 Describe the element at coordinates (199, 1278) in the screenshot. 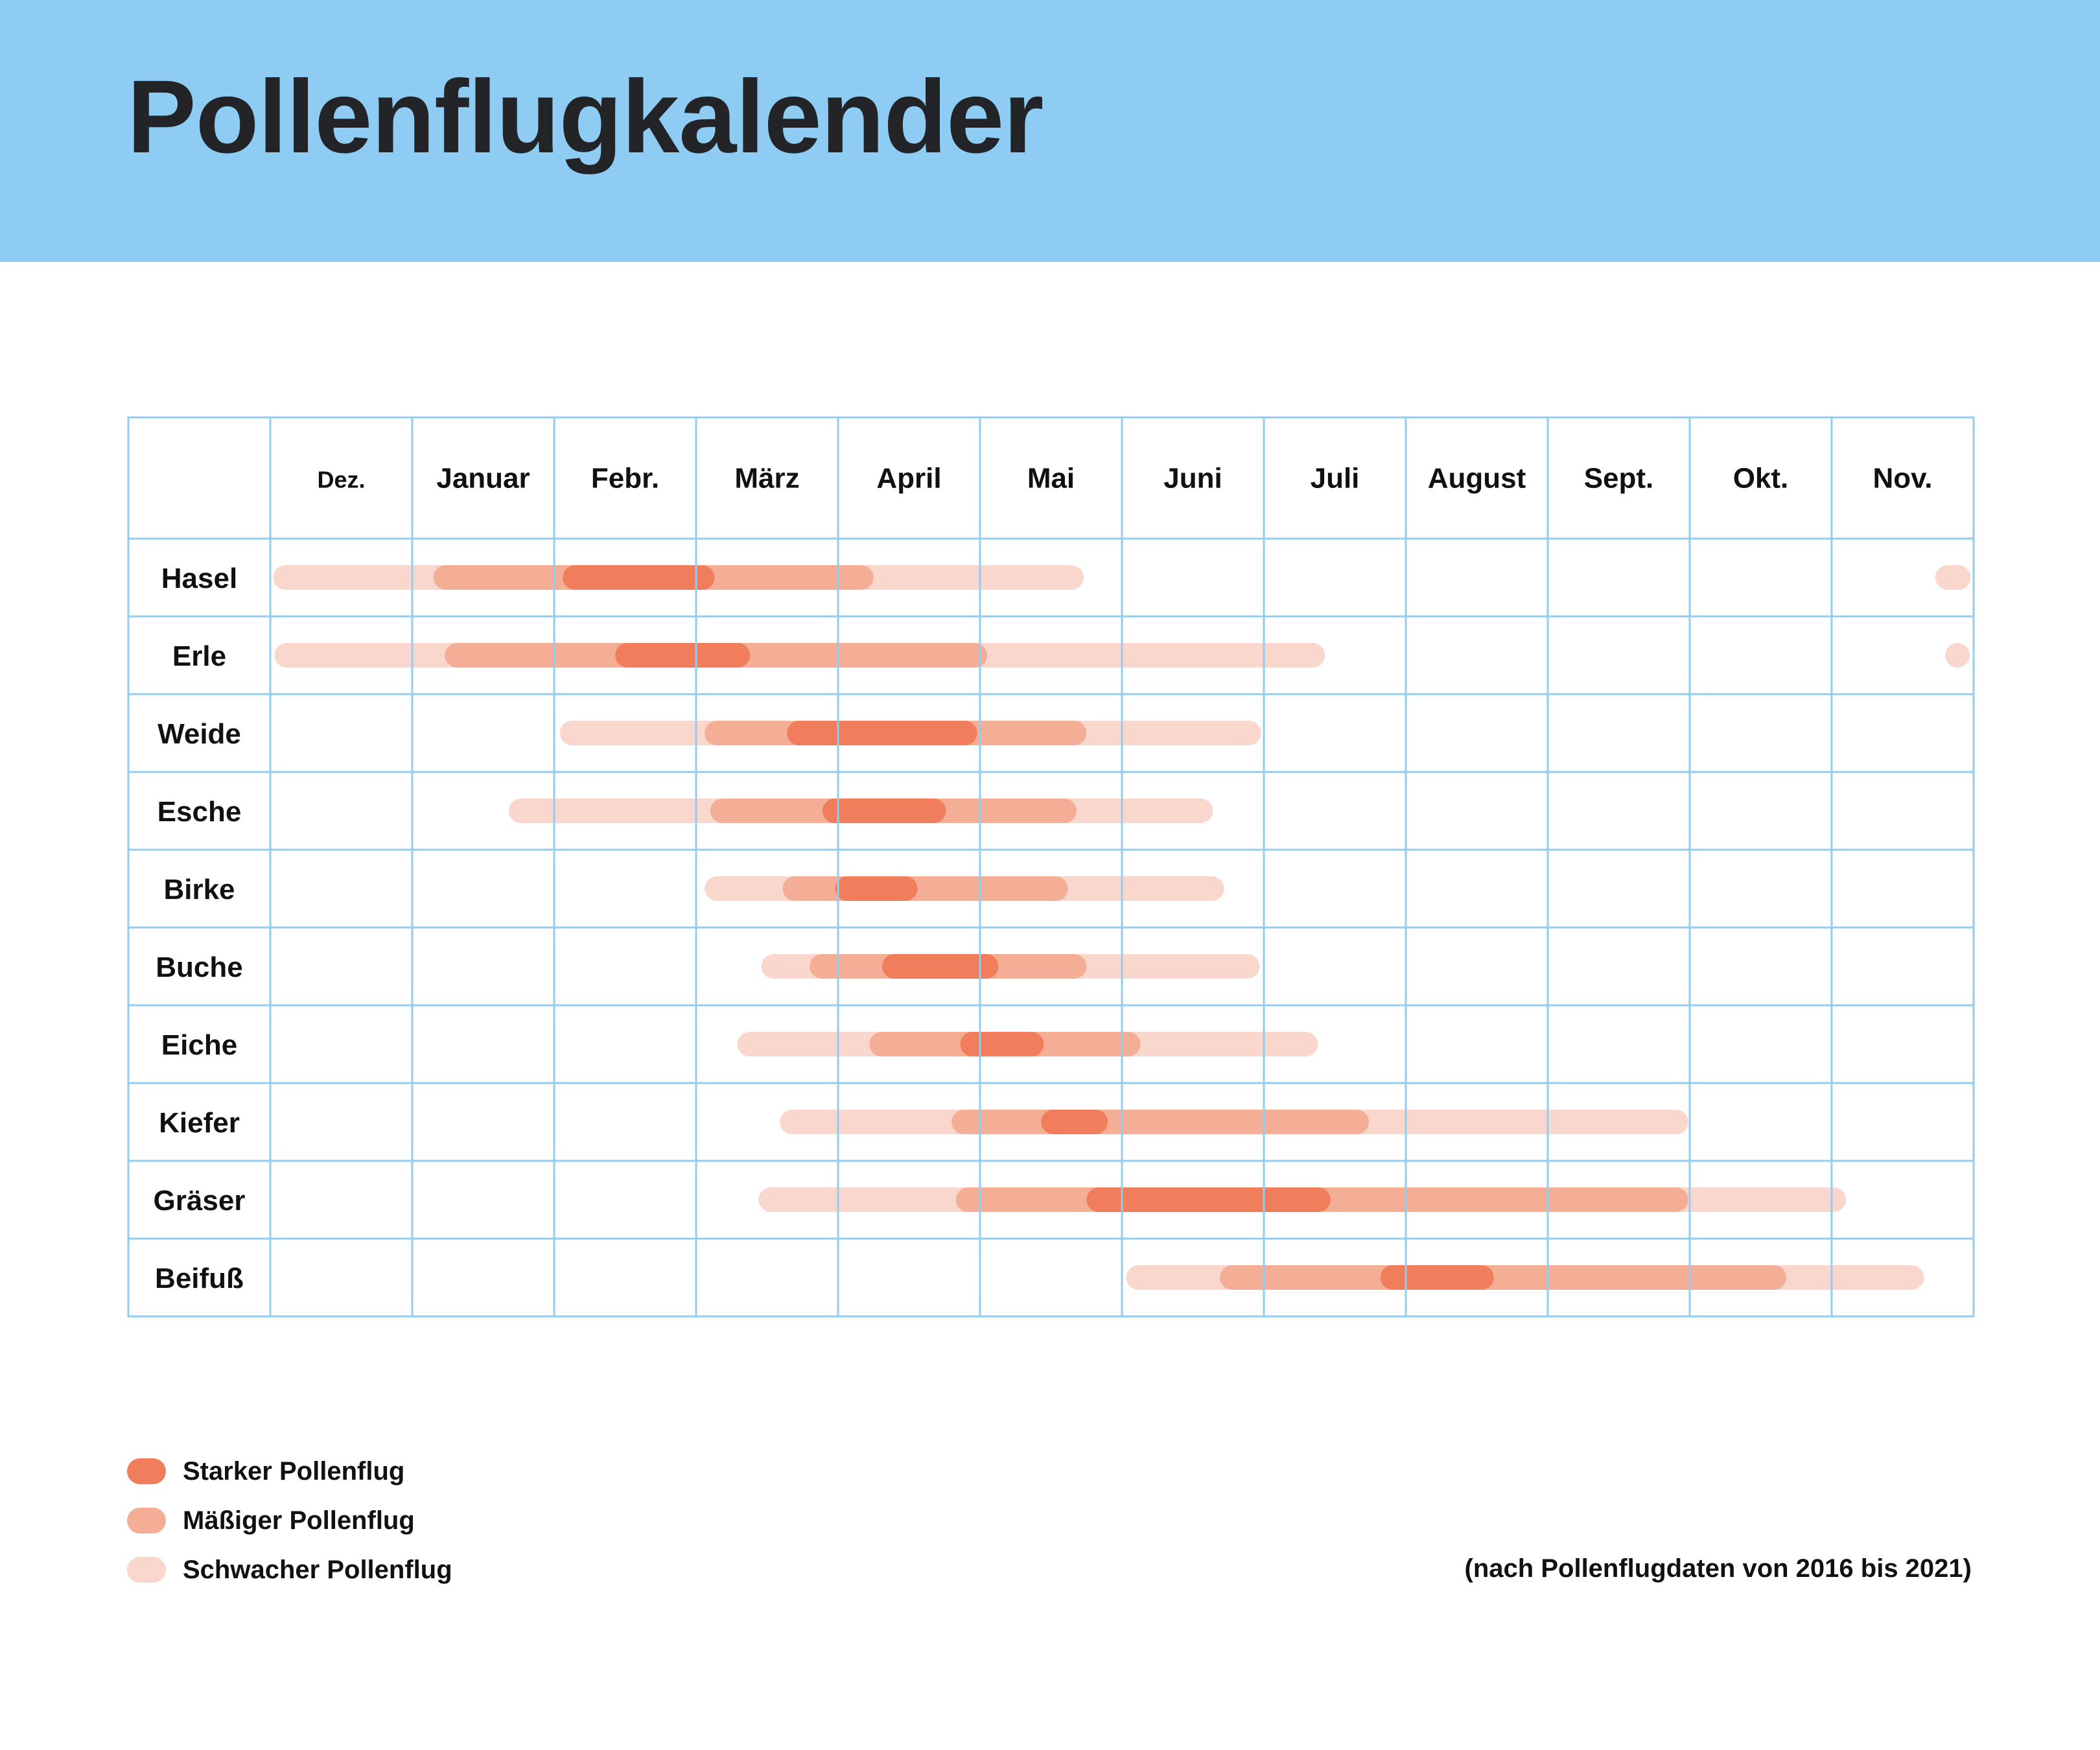

I see `row-label-beifuß: Beifuß` at that location.